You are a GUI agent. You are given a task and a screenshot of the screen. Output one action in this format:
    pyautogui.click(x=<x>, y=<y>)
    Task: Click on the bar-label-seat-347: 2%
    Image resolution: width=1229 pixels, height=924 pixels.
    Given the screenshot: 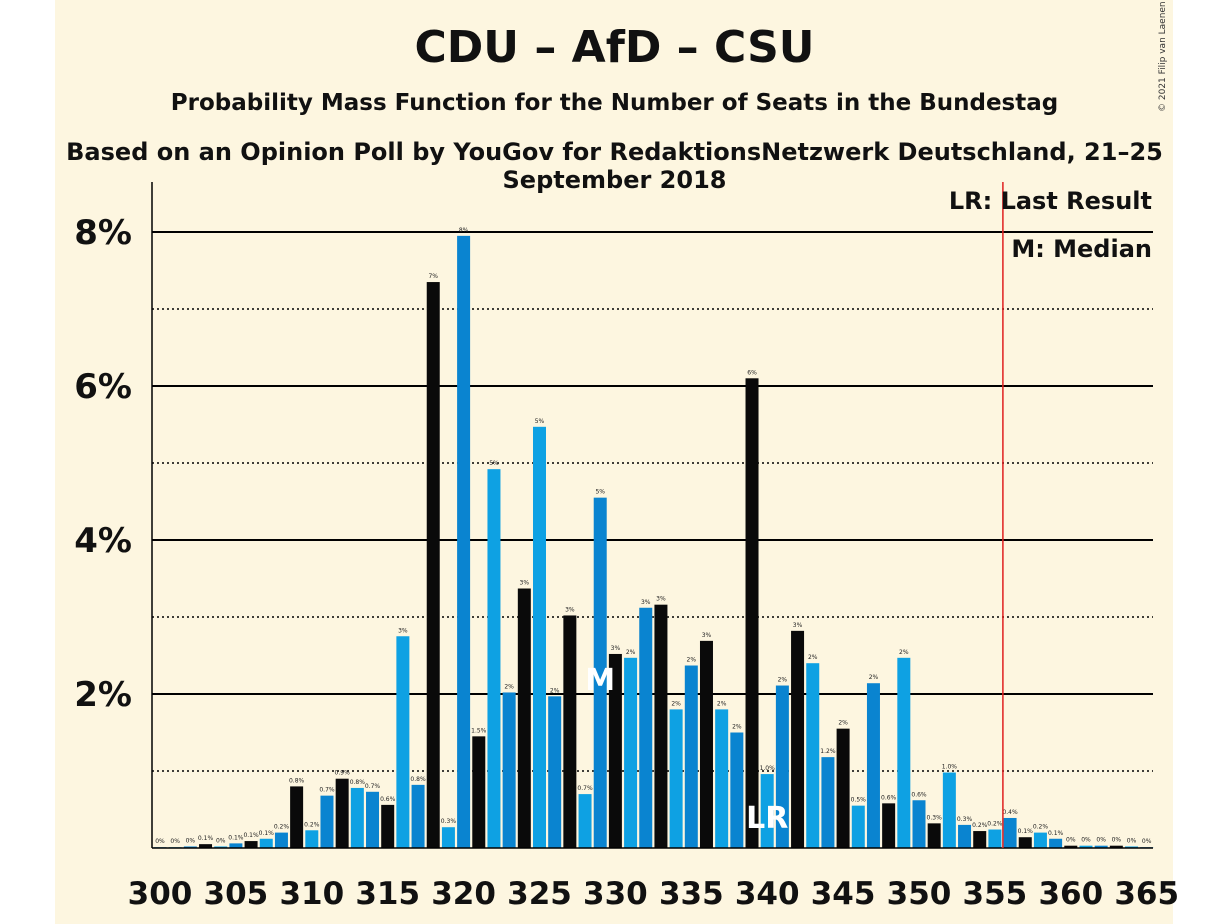 What is the action you would take?
    pyautogui.click(x=874, y=677)
    